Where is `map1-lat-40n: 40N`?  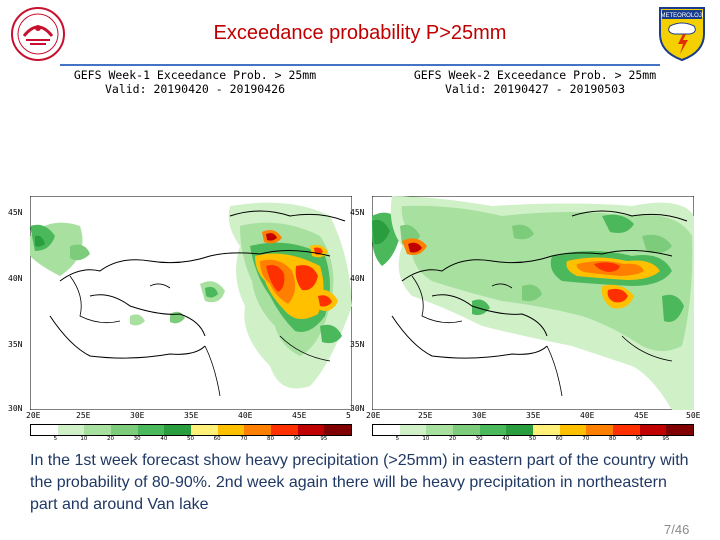 map1-lat-40n: 40N is located at coordinates (15, 278).